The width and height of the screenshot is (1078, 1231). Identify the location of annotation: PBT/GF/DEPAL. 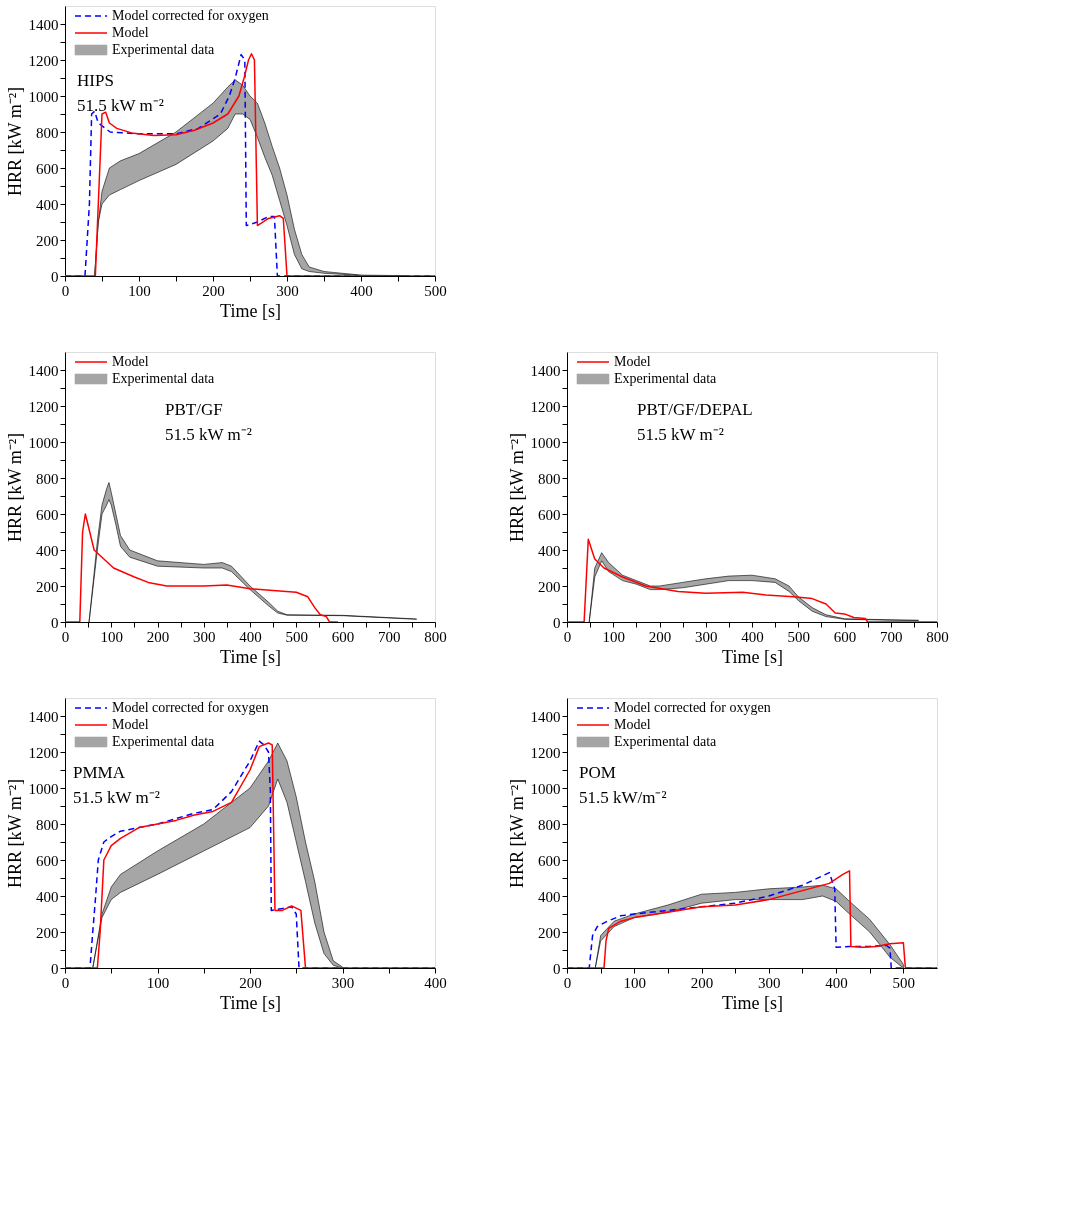
(695, 409).